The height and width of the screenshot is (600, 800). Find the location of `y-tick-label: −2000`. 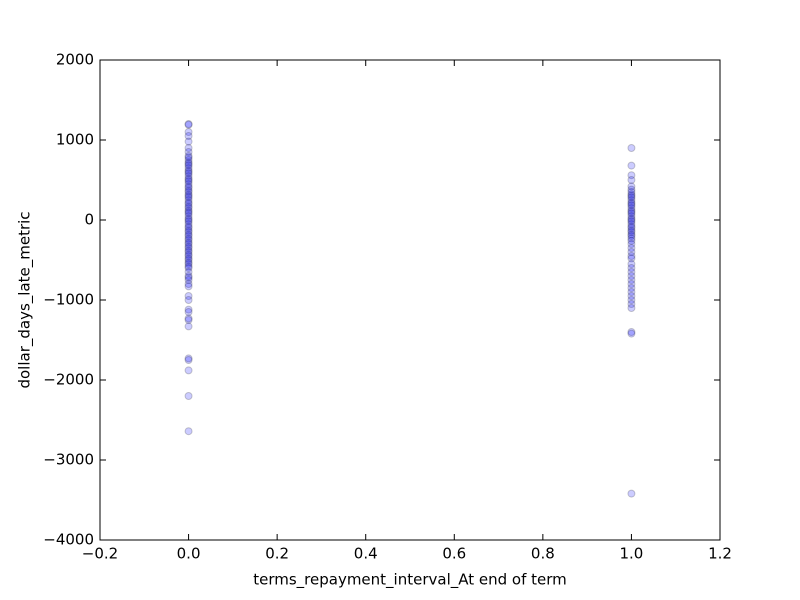

y-tick-label: −2000 is located at coordinates (68, 380).